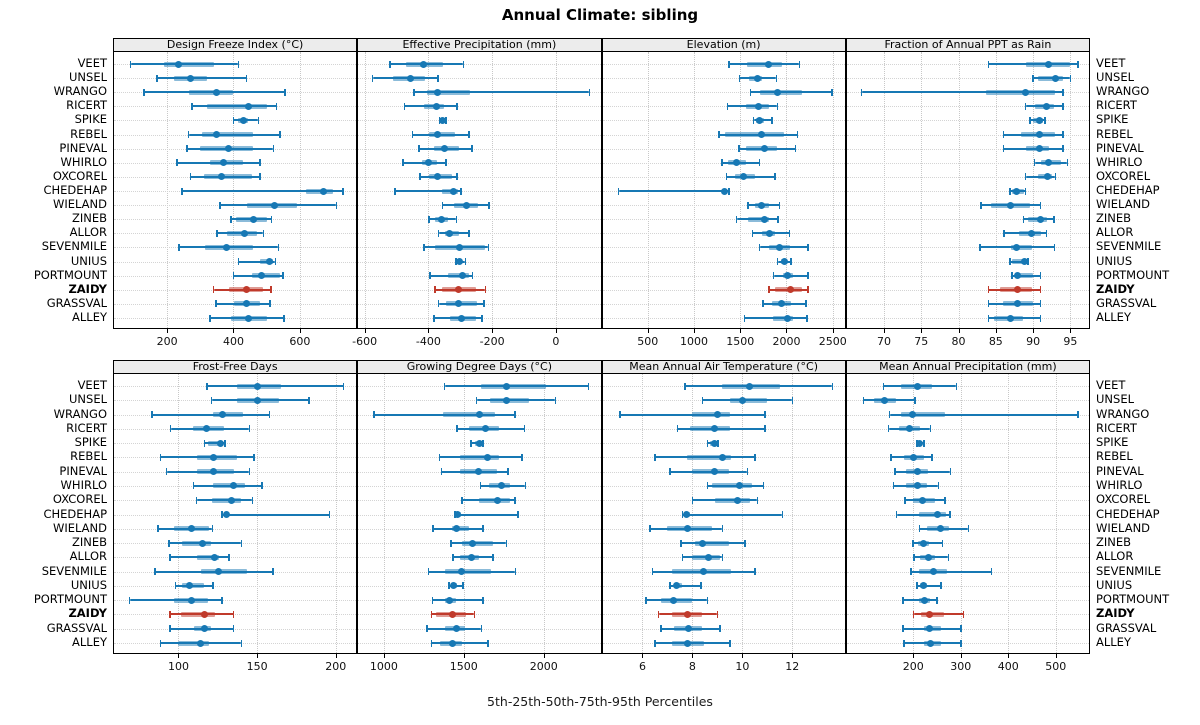  Describe the element at coordinates (89, 542) in the screenshot. I see `station-label-left: ZINEB` at that location.